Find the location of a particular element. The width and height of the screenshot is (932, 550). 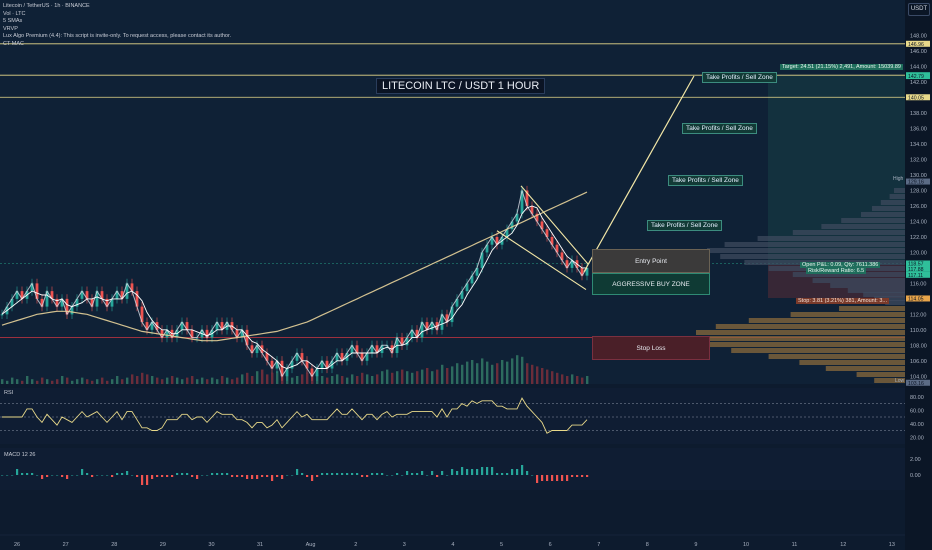

date-tick-label: 5 is located at coordinates (501, 545).